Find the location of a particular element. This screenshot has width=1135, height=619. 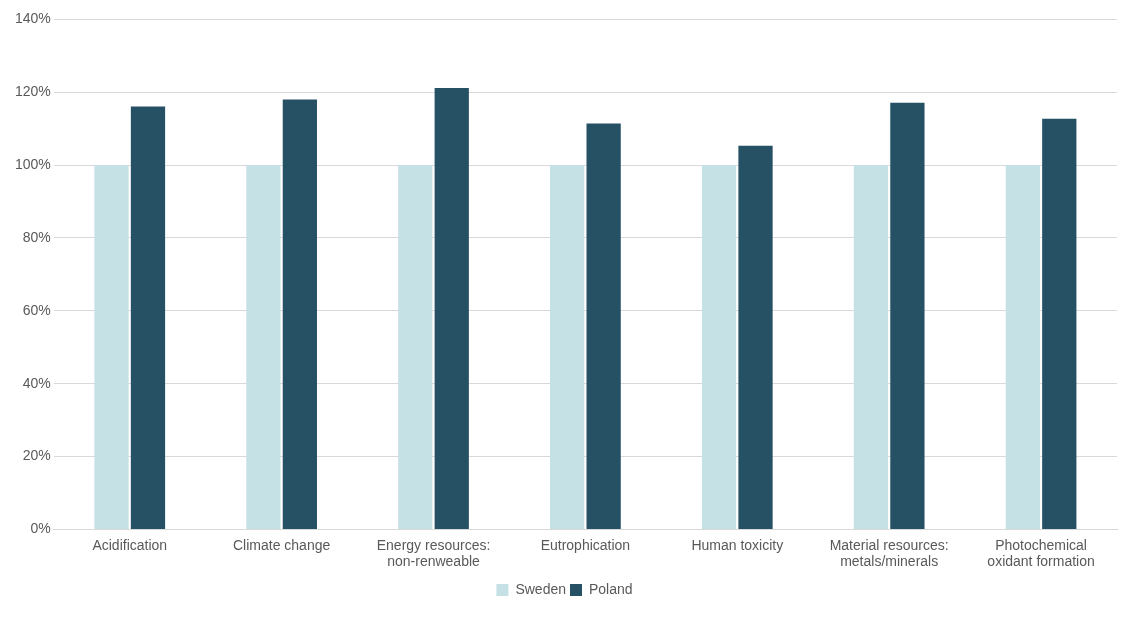

x-tick-label: Acidification is located at coordinates (130, 544).